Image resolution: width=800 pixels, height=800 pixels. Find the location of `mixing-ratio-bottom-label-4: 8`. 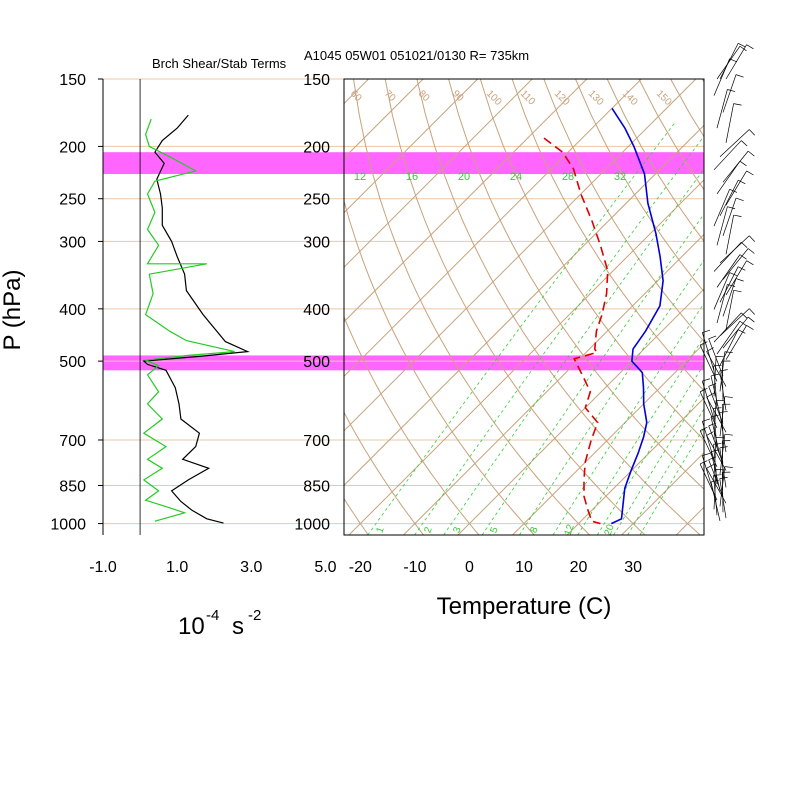

mixing-ratio-bottom-label-4: 8 is located at coordinates (535, 529).